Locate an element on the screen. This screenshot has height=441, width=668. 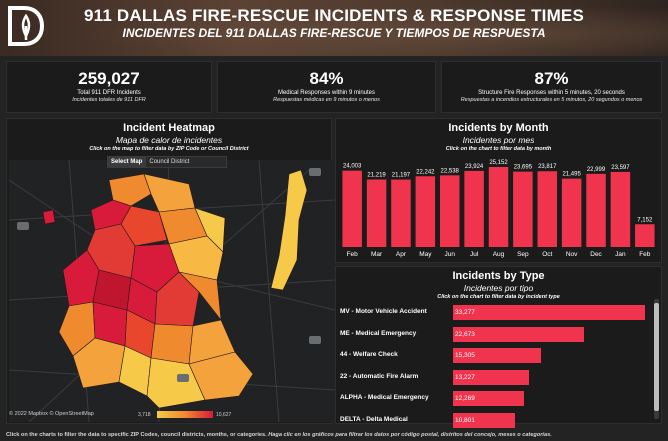
map-attribution: © 2022 Mapbox © OpenStreetMap is located at coordinates (51, 414).